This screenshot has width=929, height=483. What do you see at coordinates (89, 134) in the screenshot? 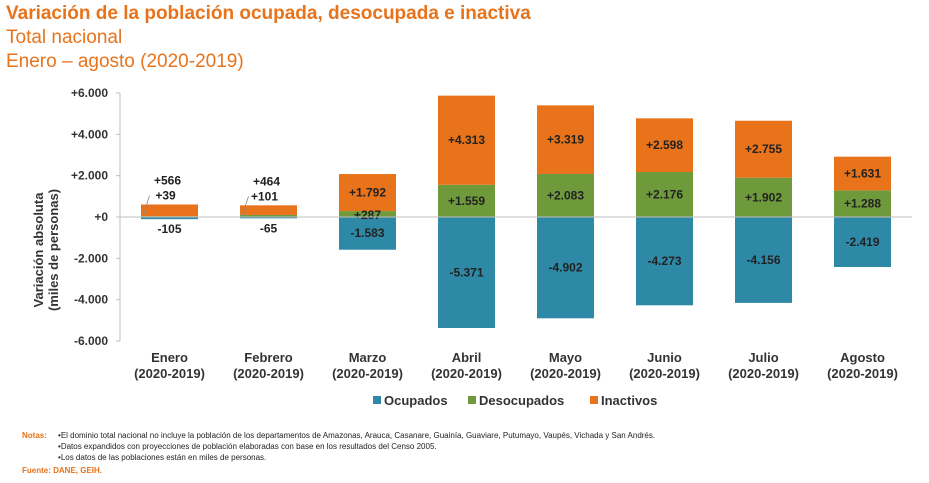
I see `y-tick-label: +4.000` at bounding box center [89, 134].